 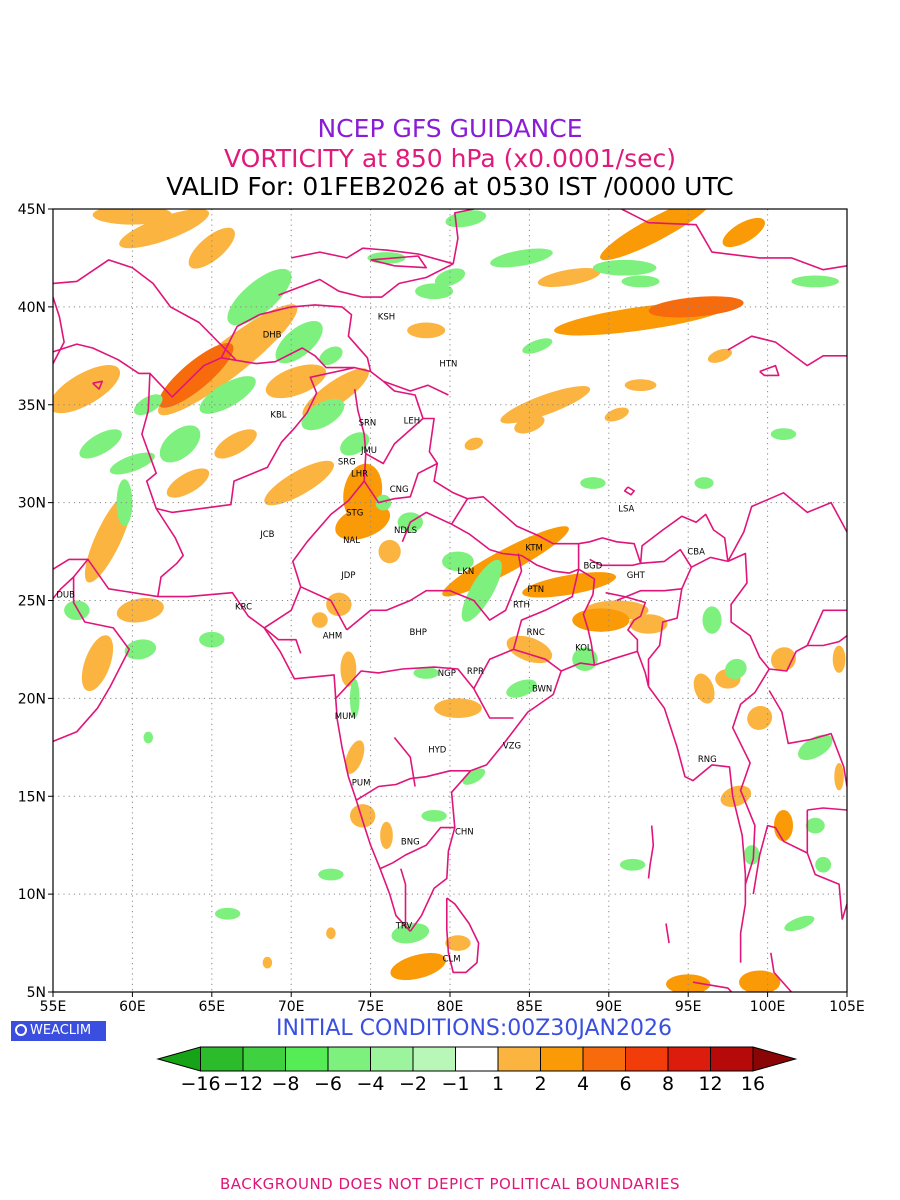 I want to click on station-label: KBL, so click(x=278, y=416).